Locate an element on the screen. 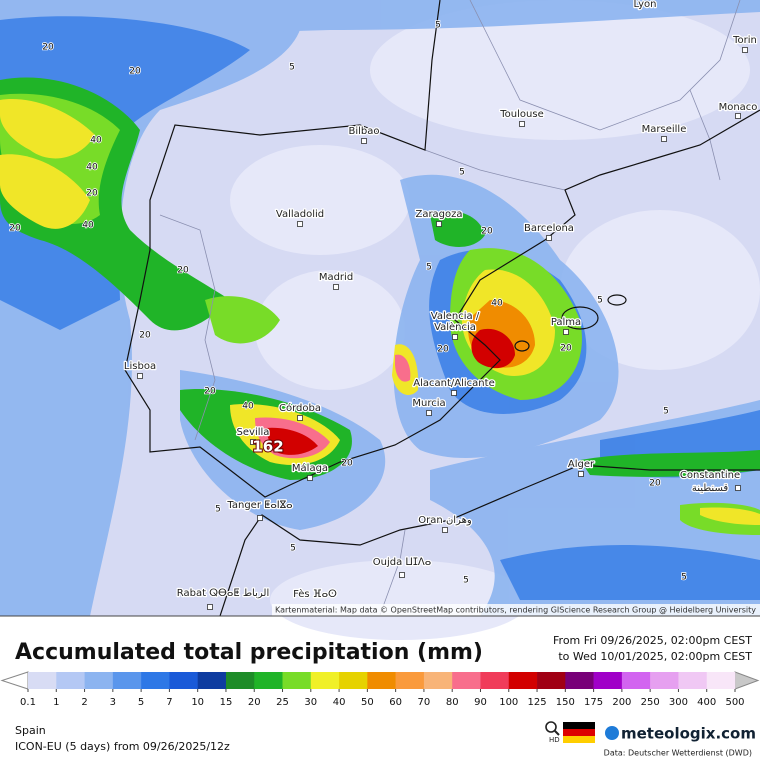 This screenshot has width=760, height=760. city-label: Bilbao is located at coordinates (363, 131).